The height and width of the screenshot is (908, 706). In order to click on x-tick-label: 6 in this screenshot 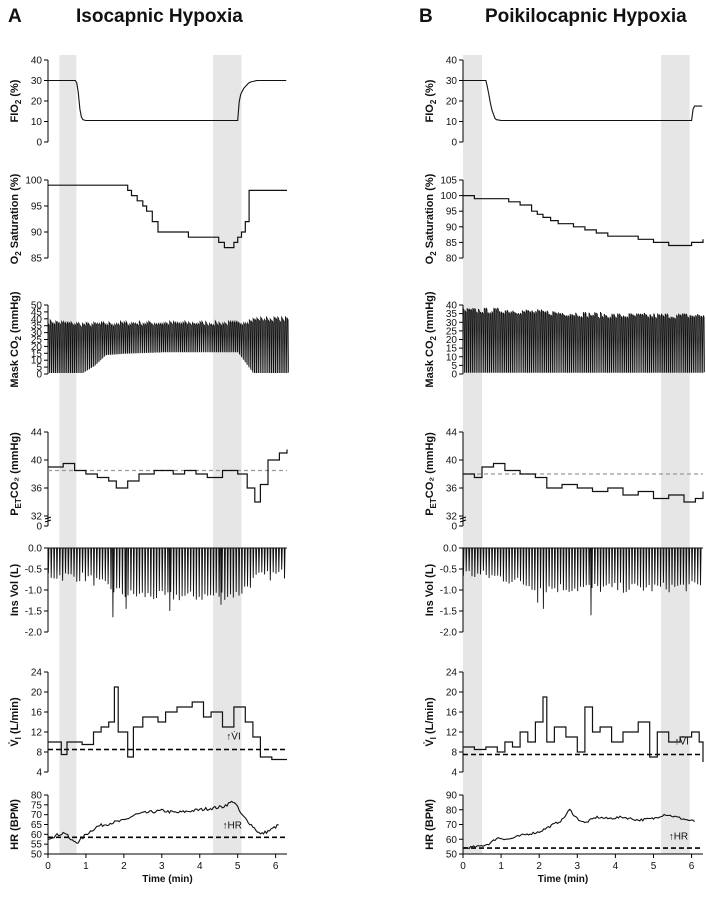, I will do `click(692, 866)`.